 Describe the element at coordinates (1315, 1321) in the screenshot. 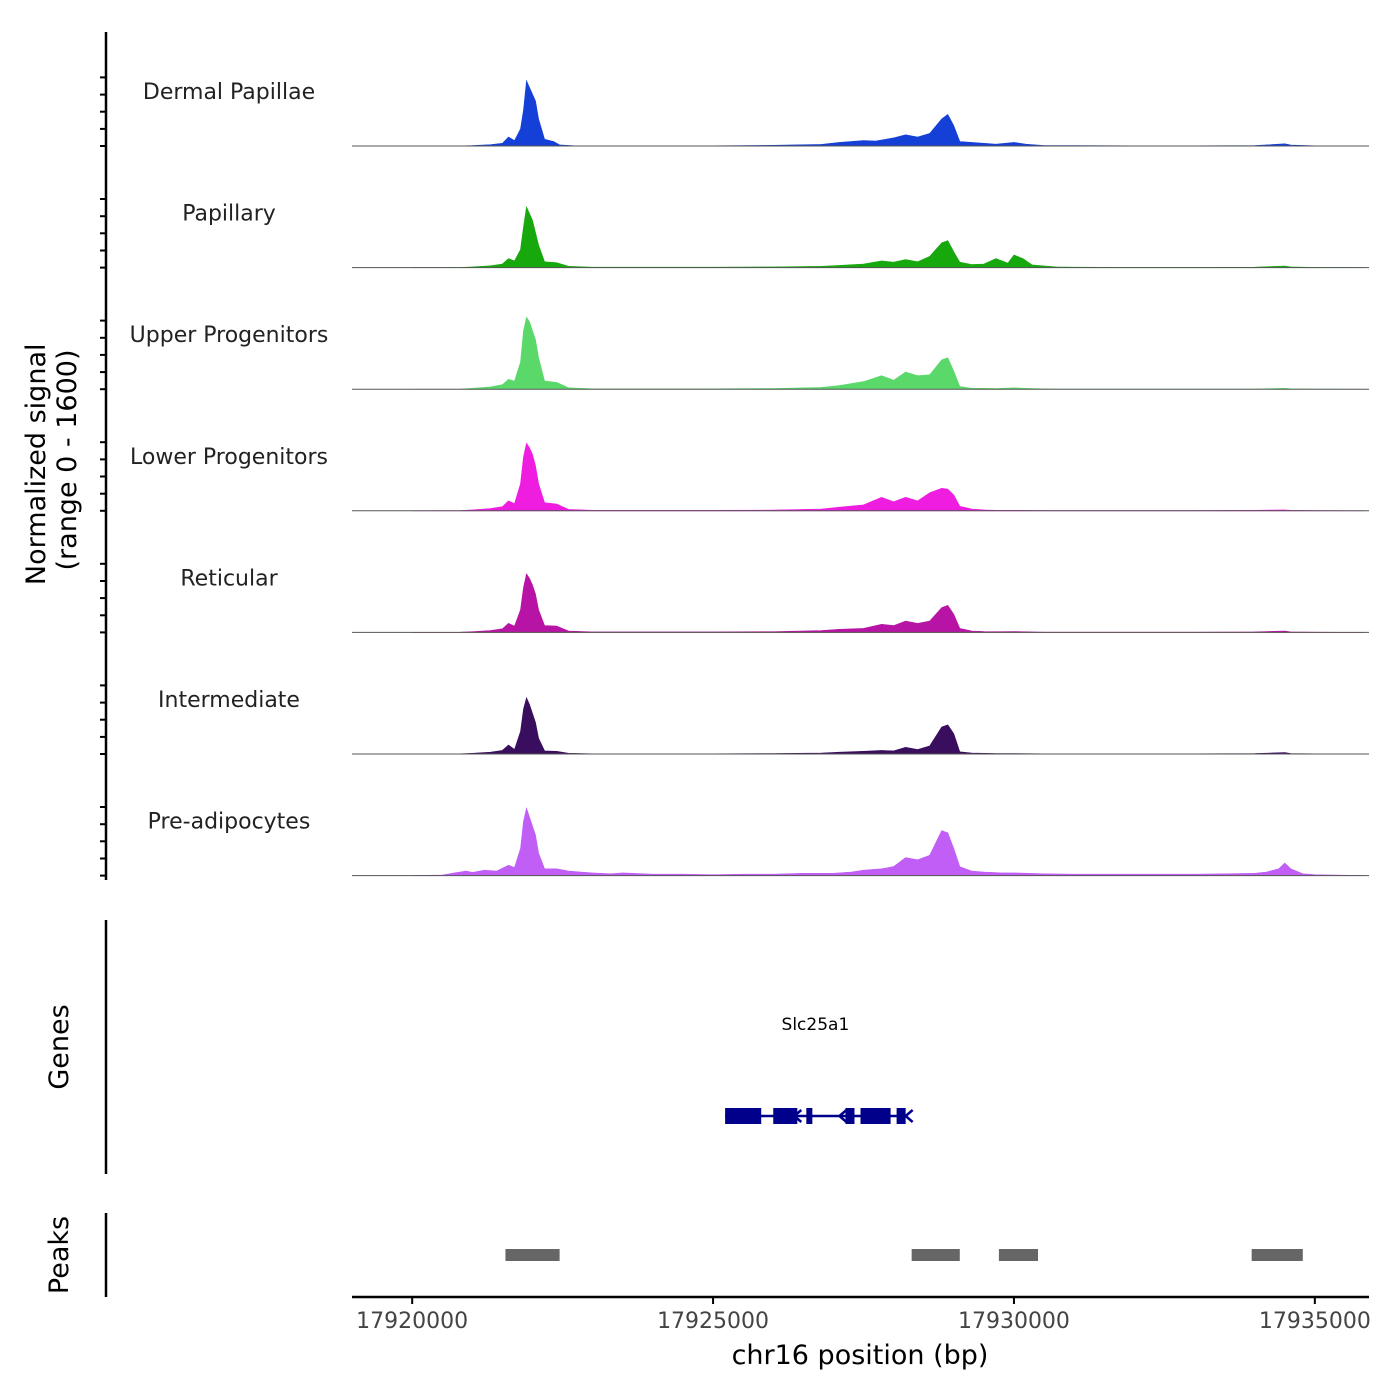

I see `x-tick-label: 17935000` at that location.